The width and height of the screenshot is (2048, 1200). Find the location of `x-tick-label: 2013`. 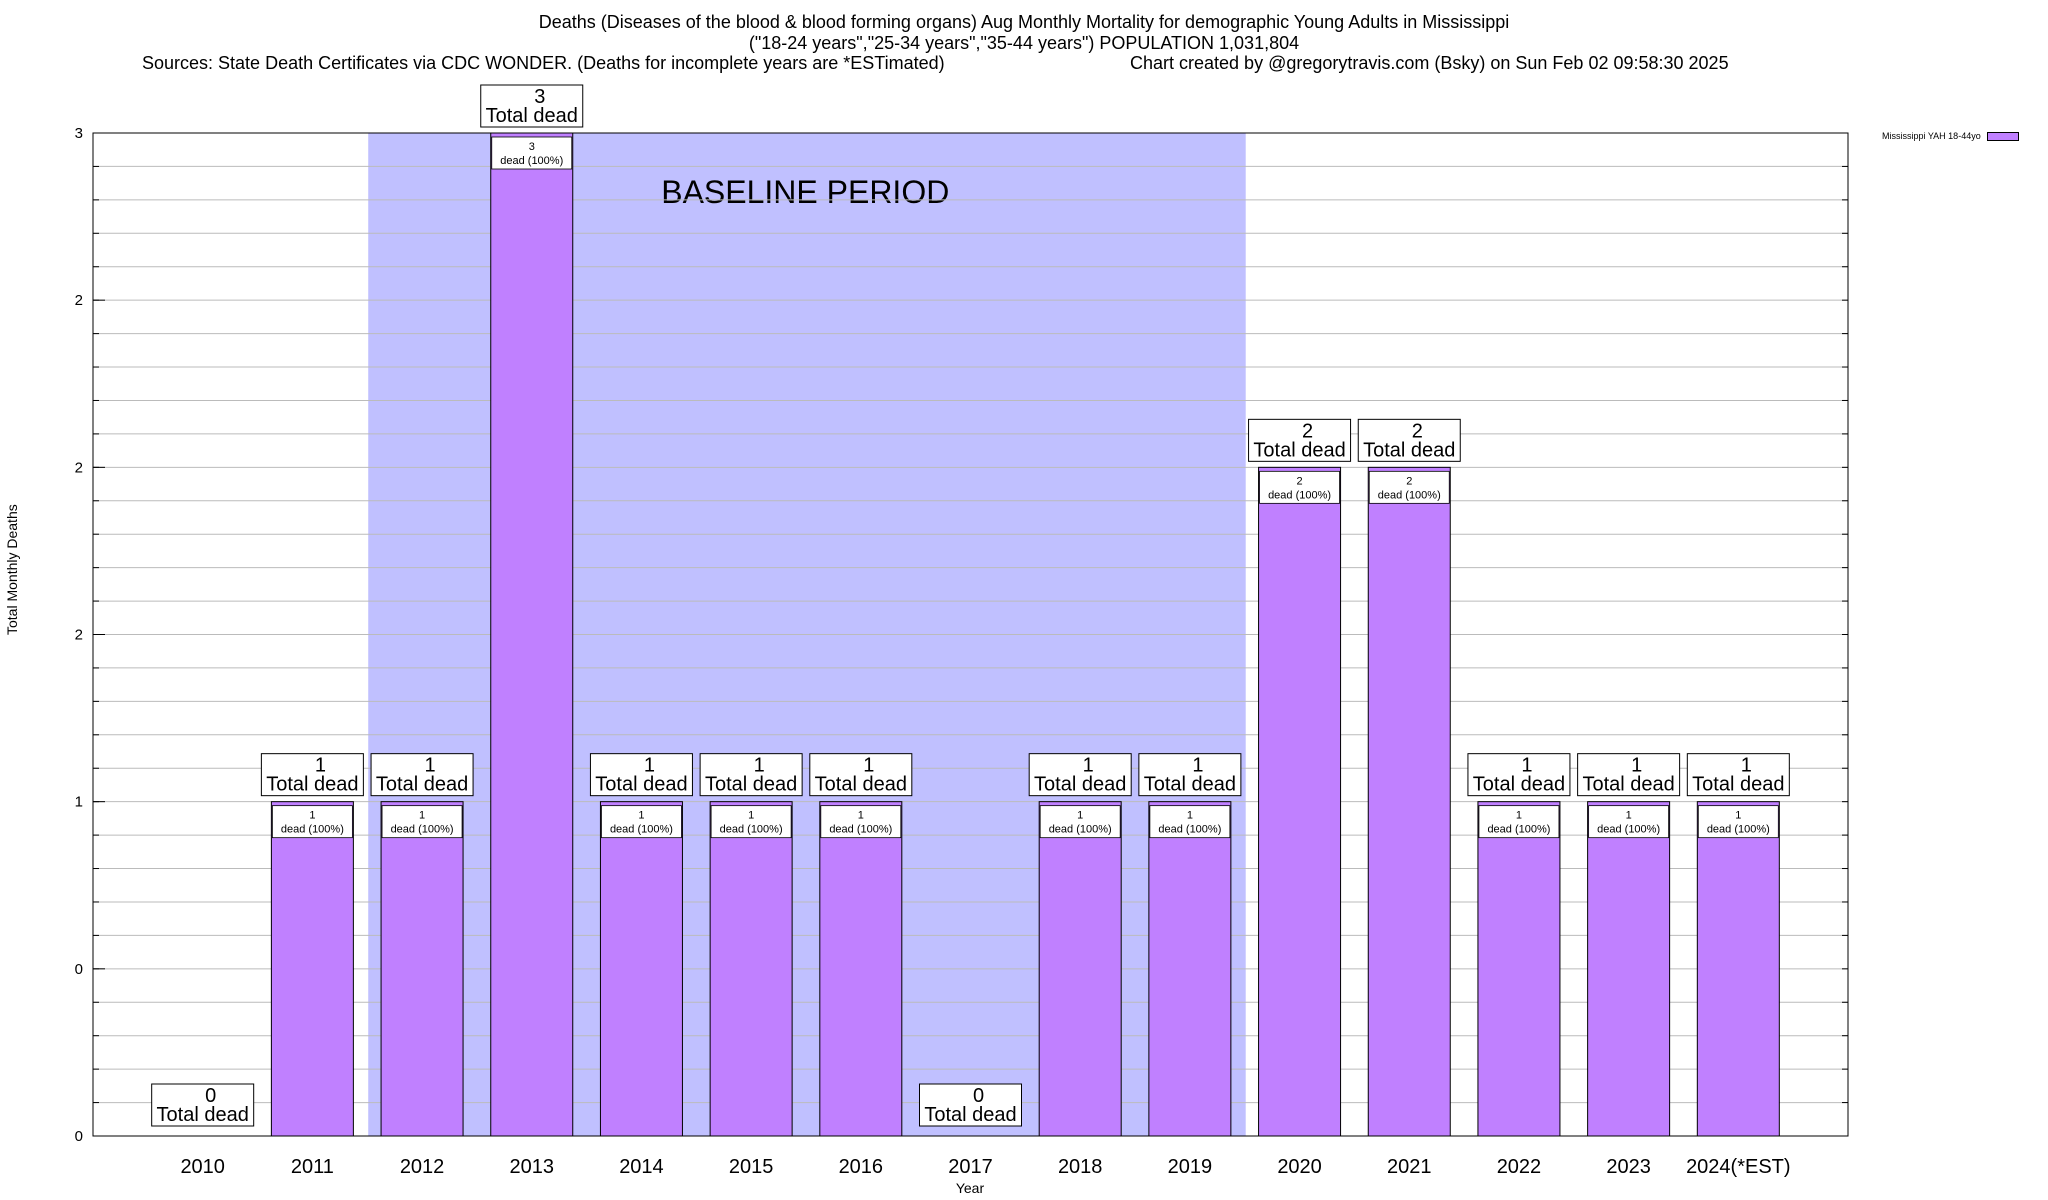

x-tick-label: 2013 is located at coordinates (532, 1167).